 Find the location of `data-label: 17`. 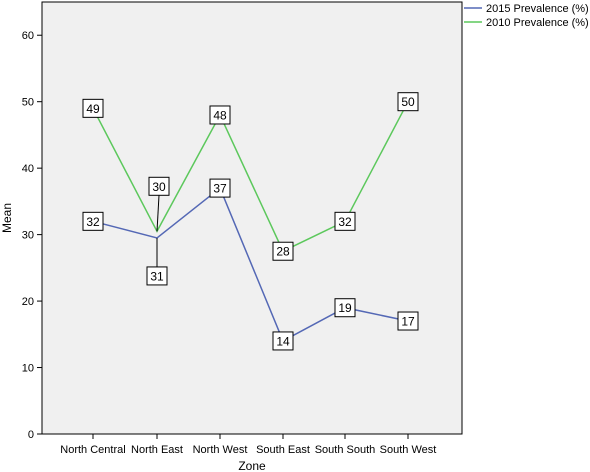

data-label: 17 is located at coordinates (408, 321).